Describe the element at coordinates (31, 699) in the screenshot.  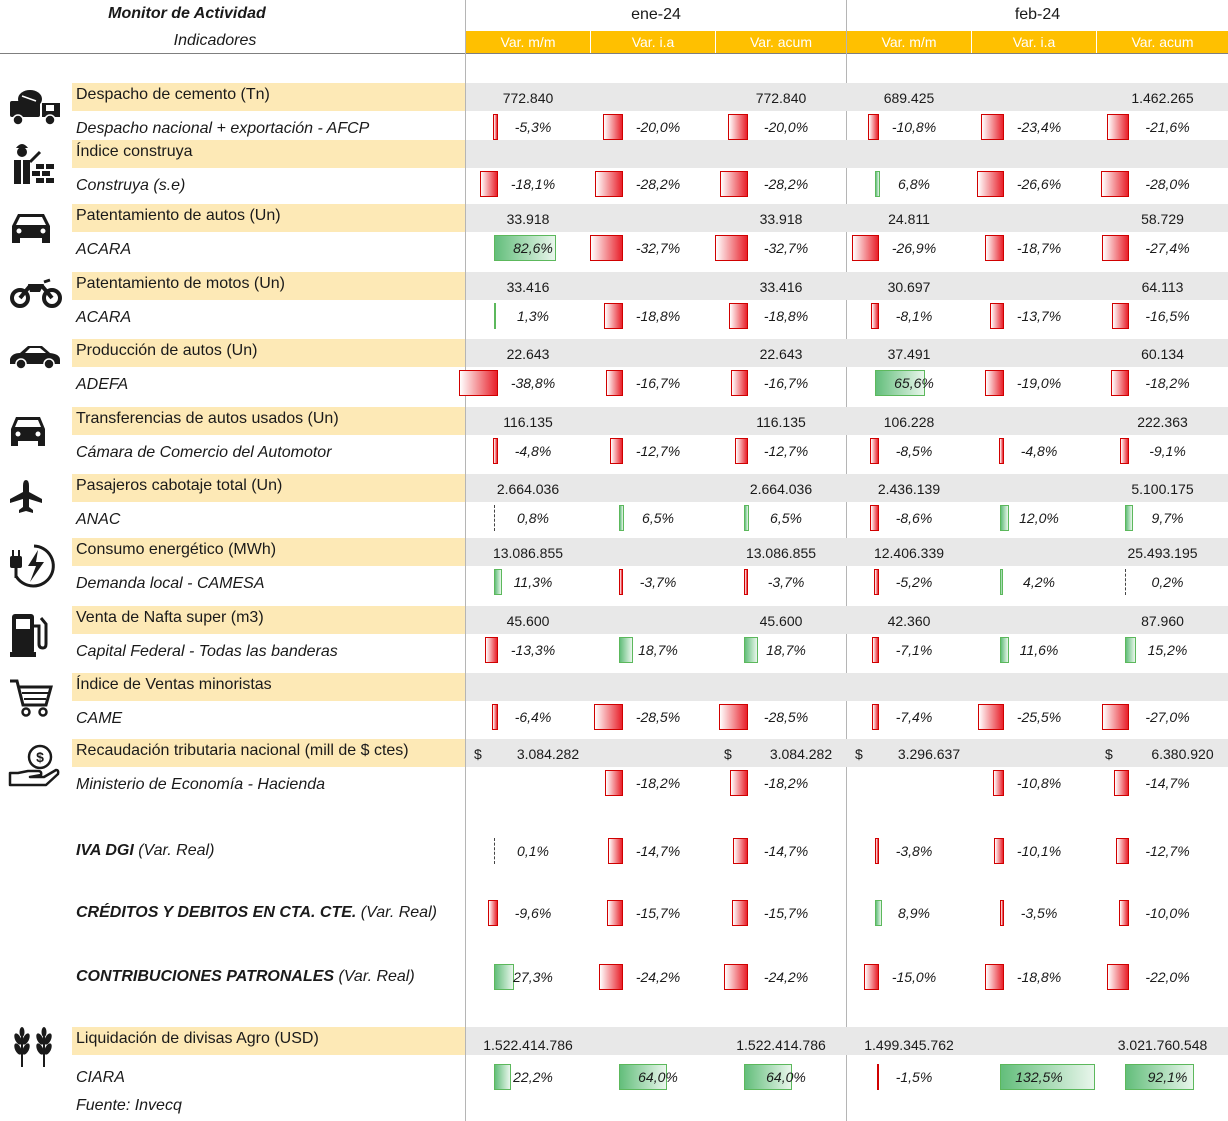
I see `shopping-cart-icon` at that location.